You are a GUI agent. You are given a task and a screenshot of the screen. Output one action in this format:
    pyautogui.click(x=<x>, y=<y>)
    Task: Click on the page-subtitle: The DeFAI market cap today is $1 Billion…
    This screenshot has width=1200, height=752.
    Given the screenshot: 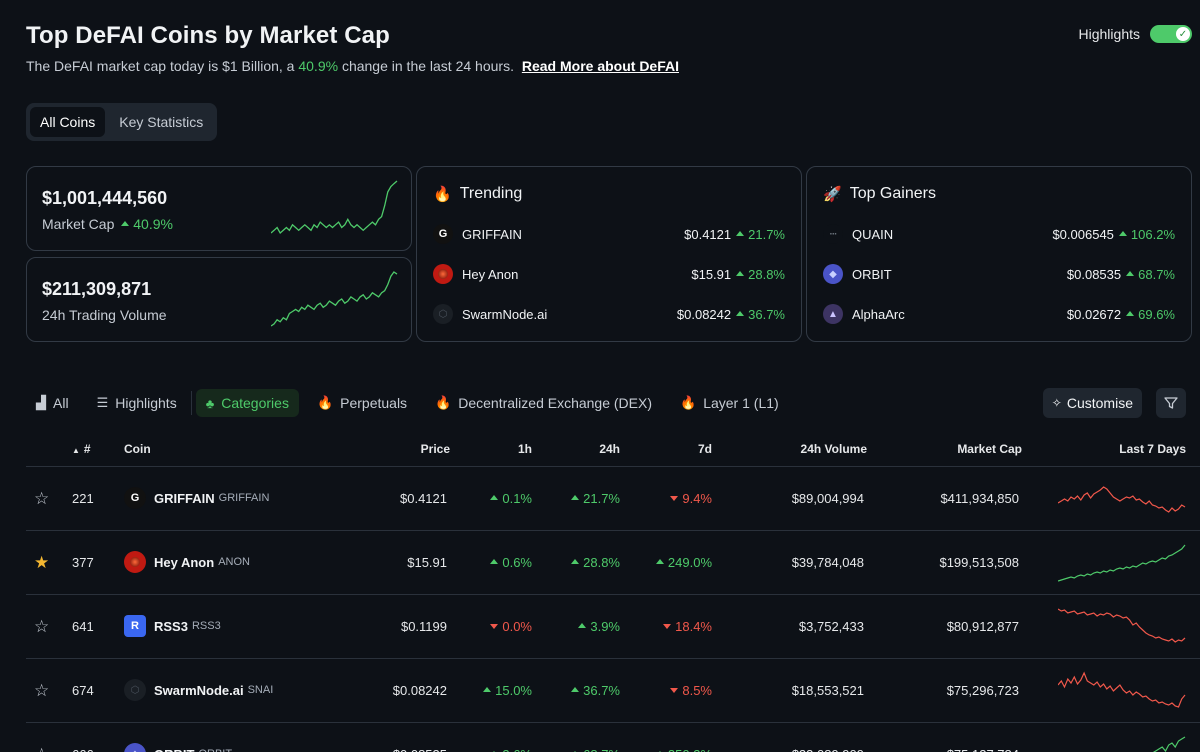 What is the action you would take?
    pyautogui.click(x=352, y=66)
    